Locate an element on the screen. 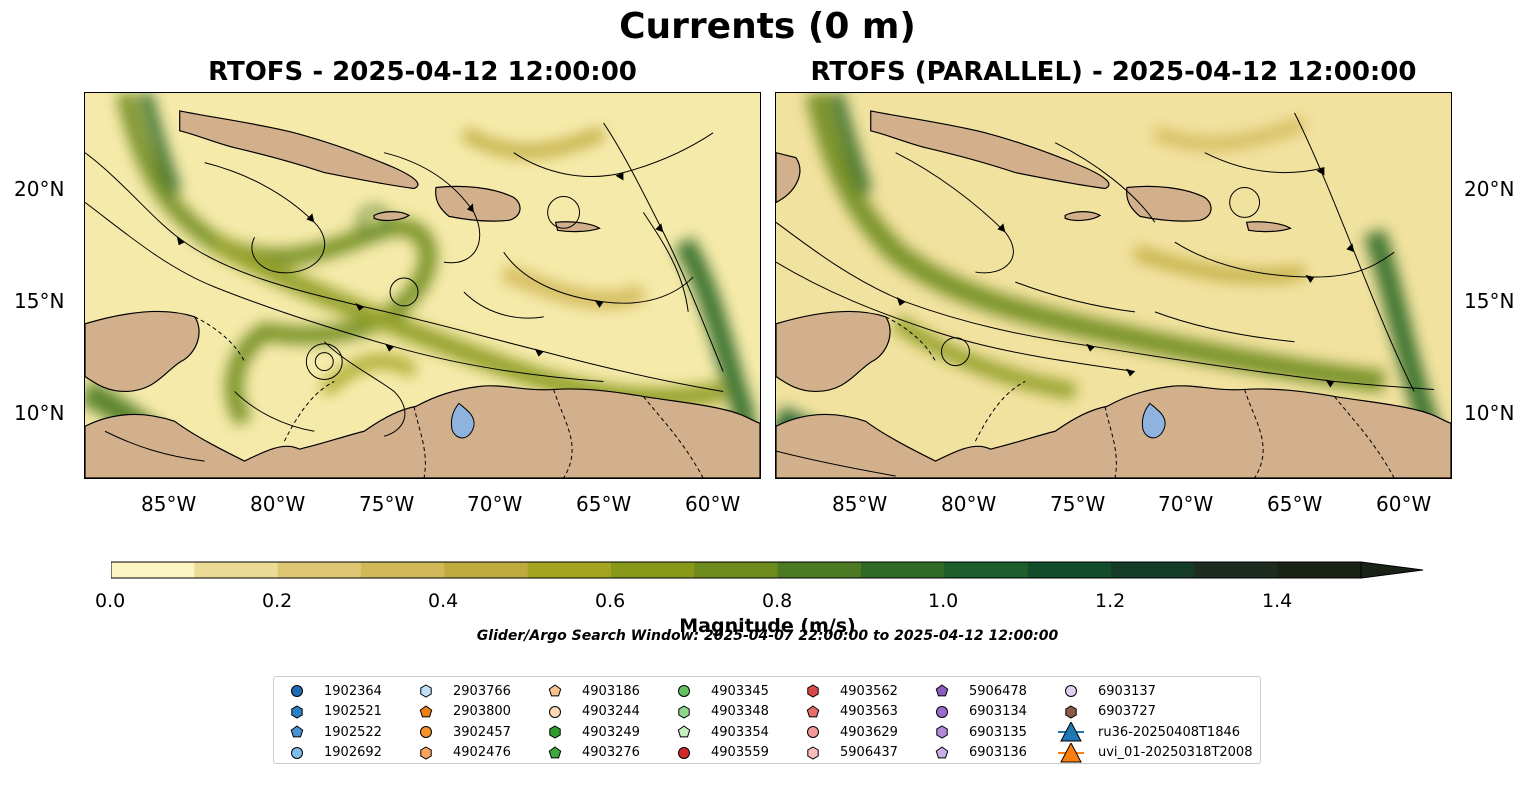 This screenshot has height=802, width=1535. borders is located at coordinates (1140, 397).